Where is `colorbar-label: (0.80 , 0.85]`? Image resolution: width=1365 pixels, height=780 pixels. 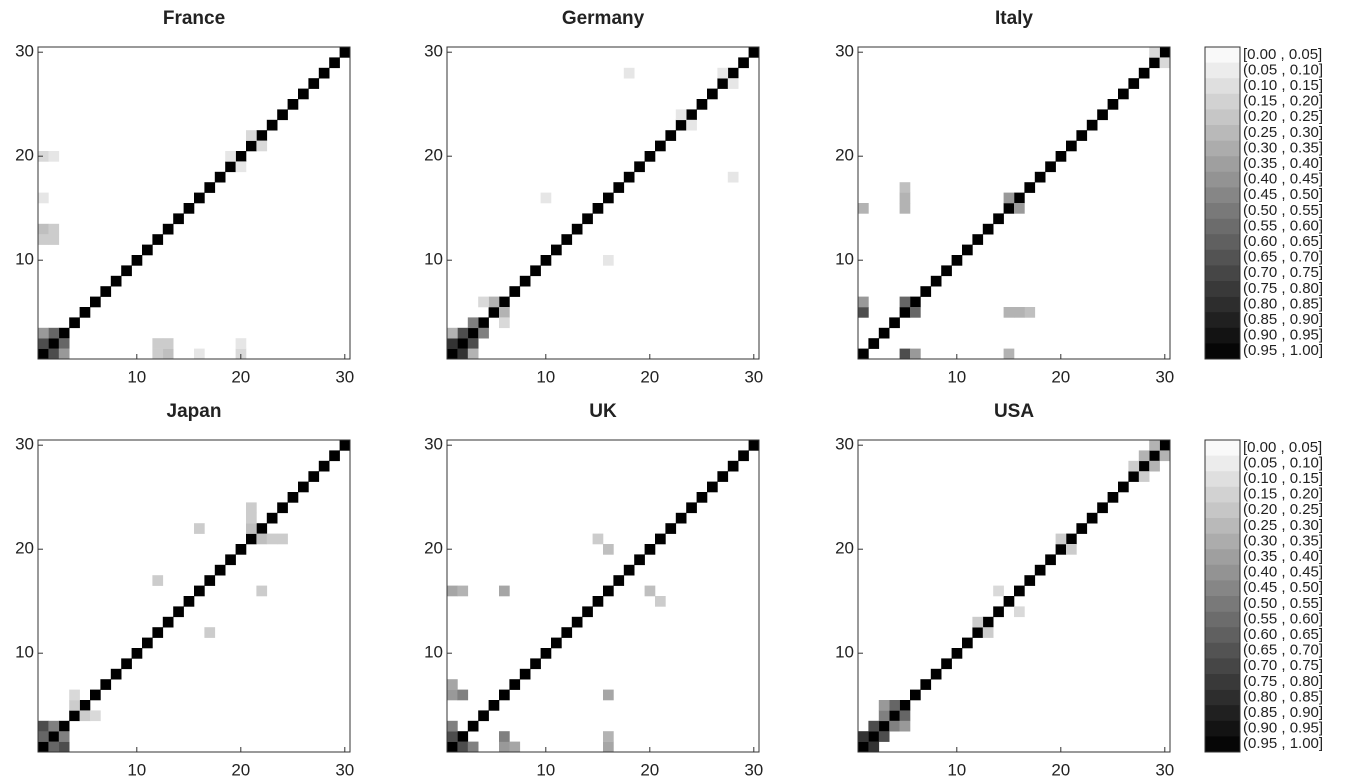
colorbar-label: (0.80 , 0.85] is located at coordinates (1283, 303).